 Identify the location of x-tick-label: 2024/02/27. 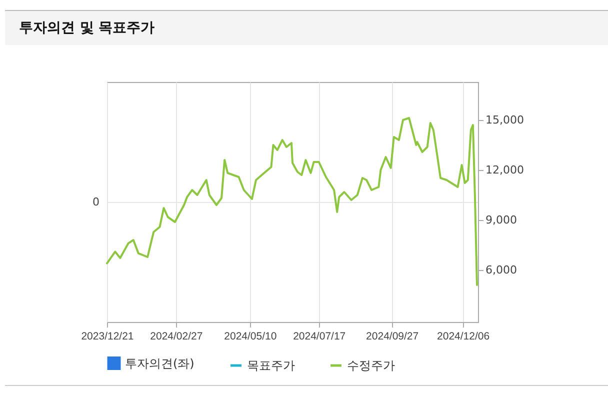
(176, 336).